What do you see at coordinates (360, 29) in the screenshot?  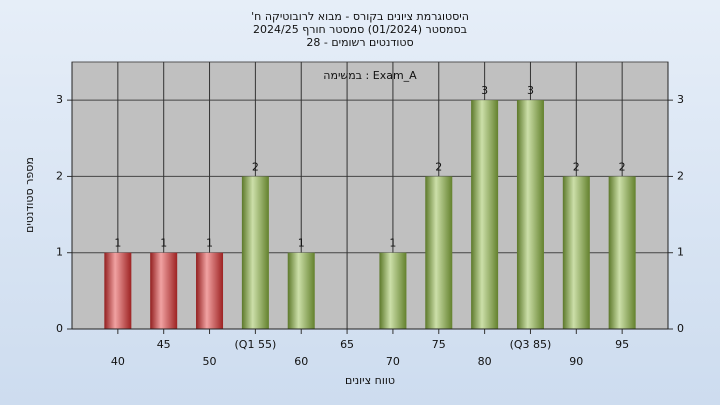 I see `chart-subtitle: בסמסטר (01/2024) סמסטר חורף 2024/25` at bounding box center [360, 29].